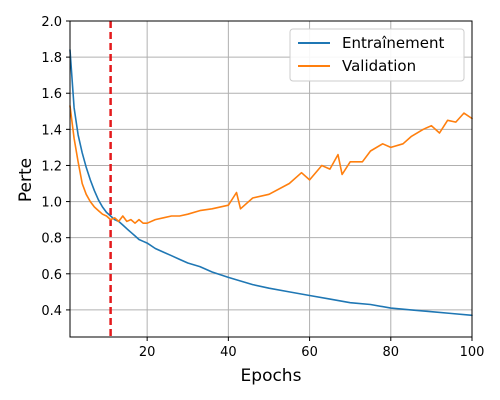 This screenshot has width=500, height=400. I want to click on legend-label-entrainement: Entraînement, so click(393, 43).